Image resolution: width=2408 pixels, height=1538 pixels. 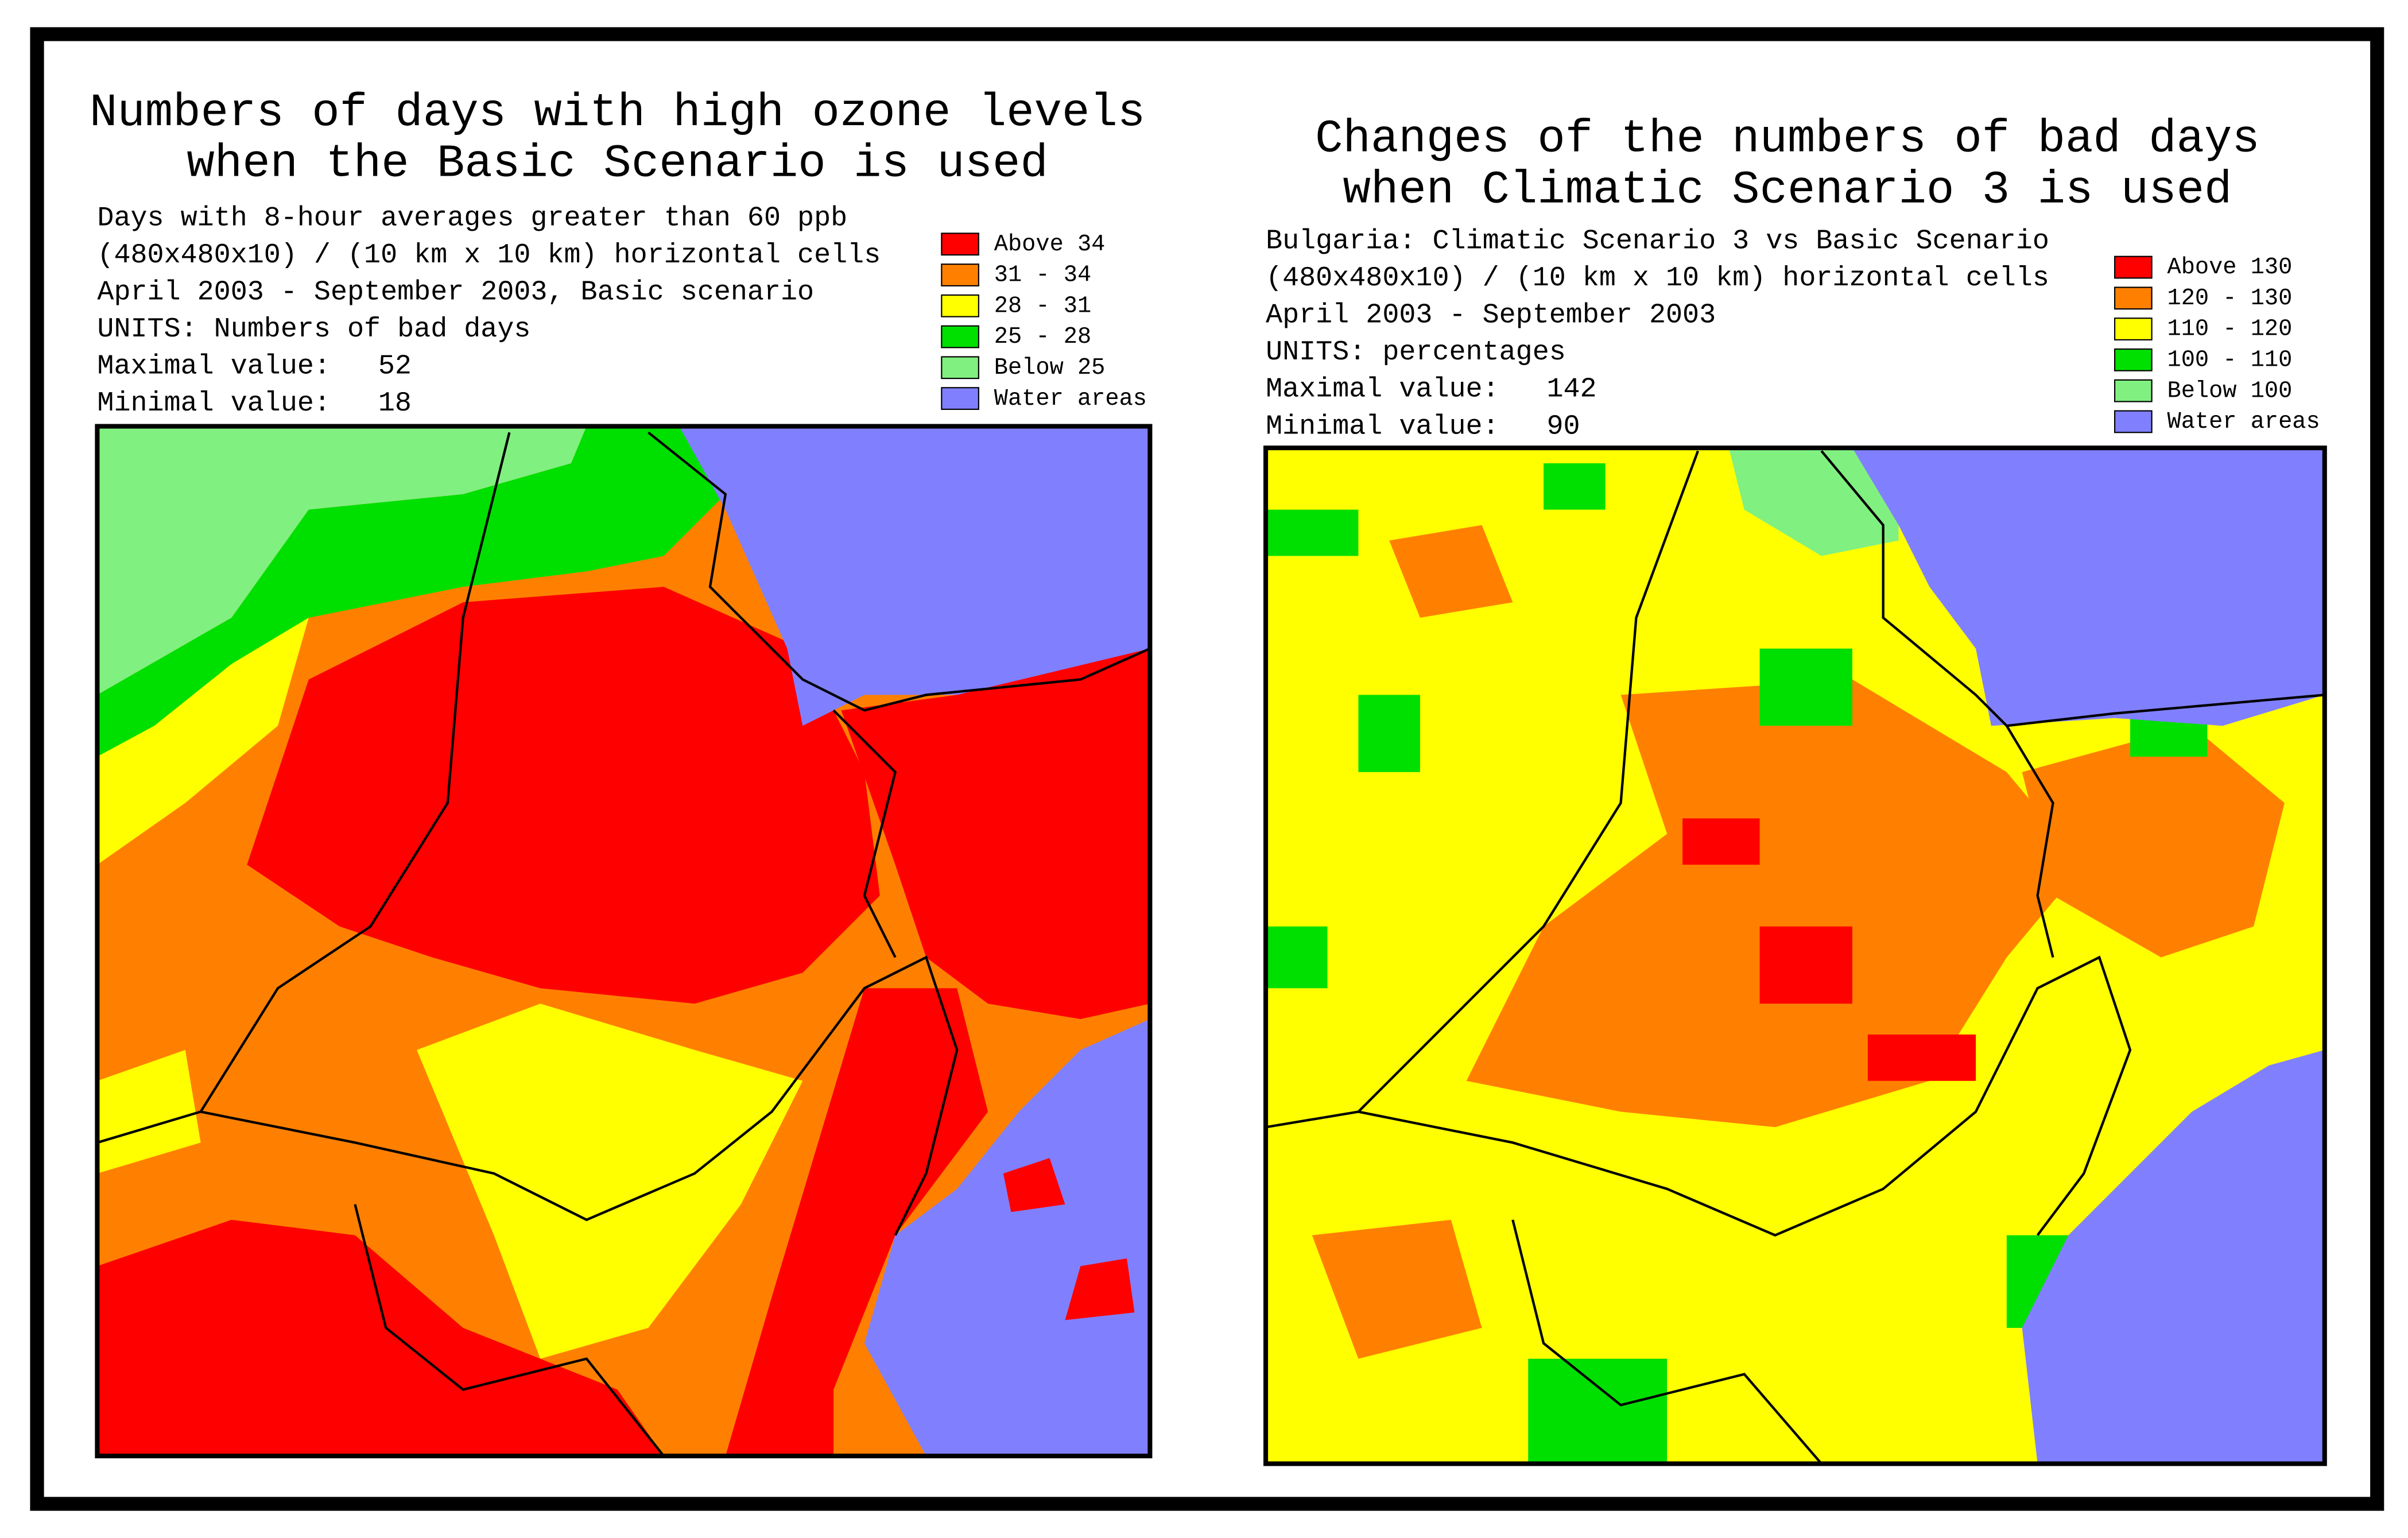 I want to click on min-value: 18, so click(x=395, y=404).